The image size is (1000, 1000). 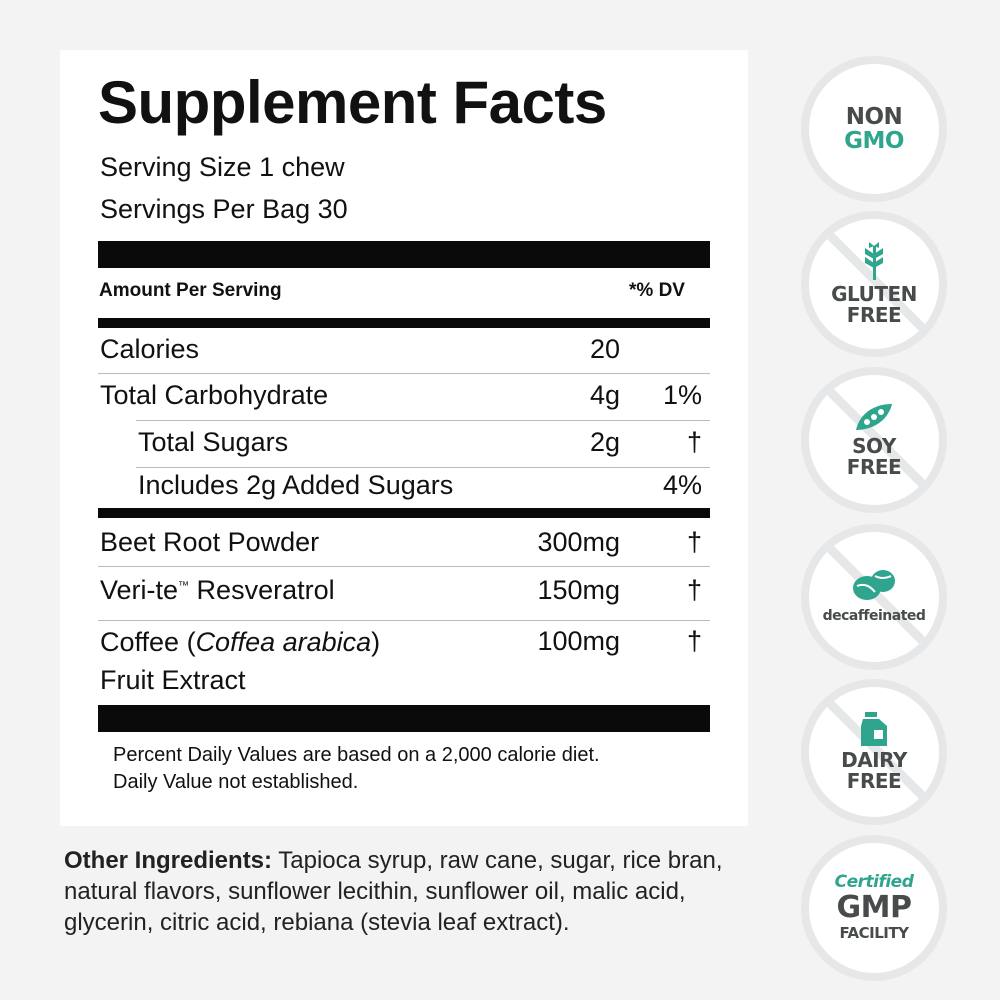 What do you see at coordinates (420, 485) in the screenshot?
I see `table-row: Includes 2g Added Sugars 4%` at bounding box center [420, 485].